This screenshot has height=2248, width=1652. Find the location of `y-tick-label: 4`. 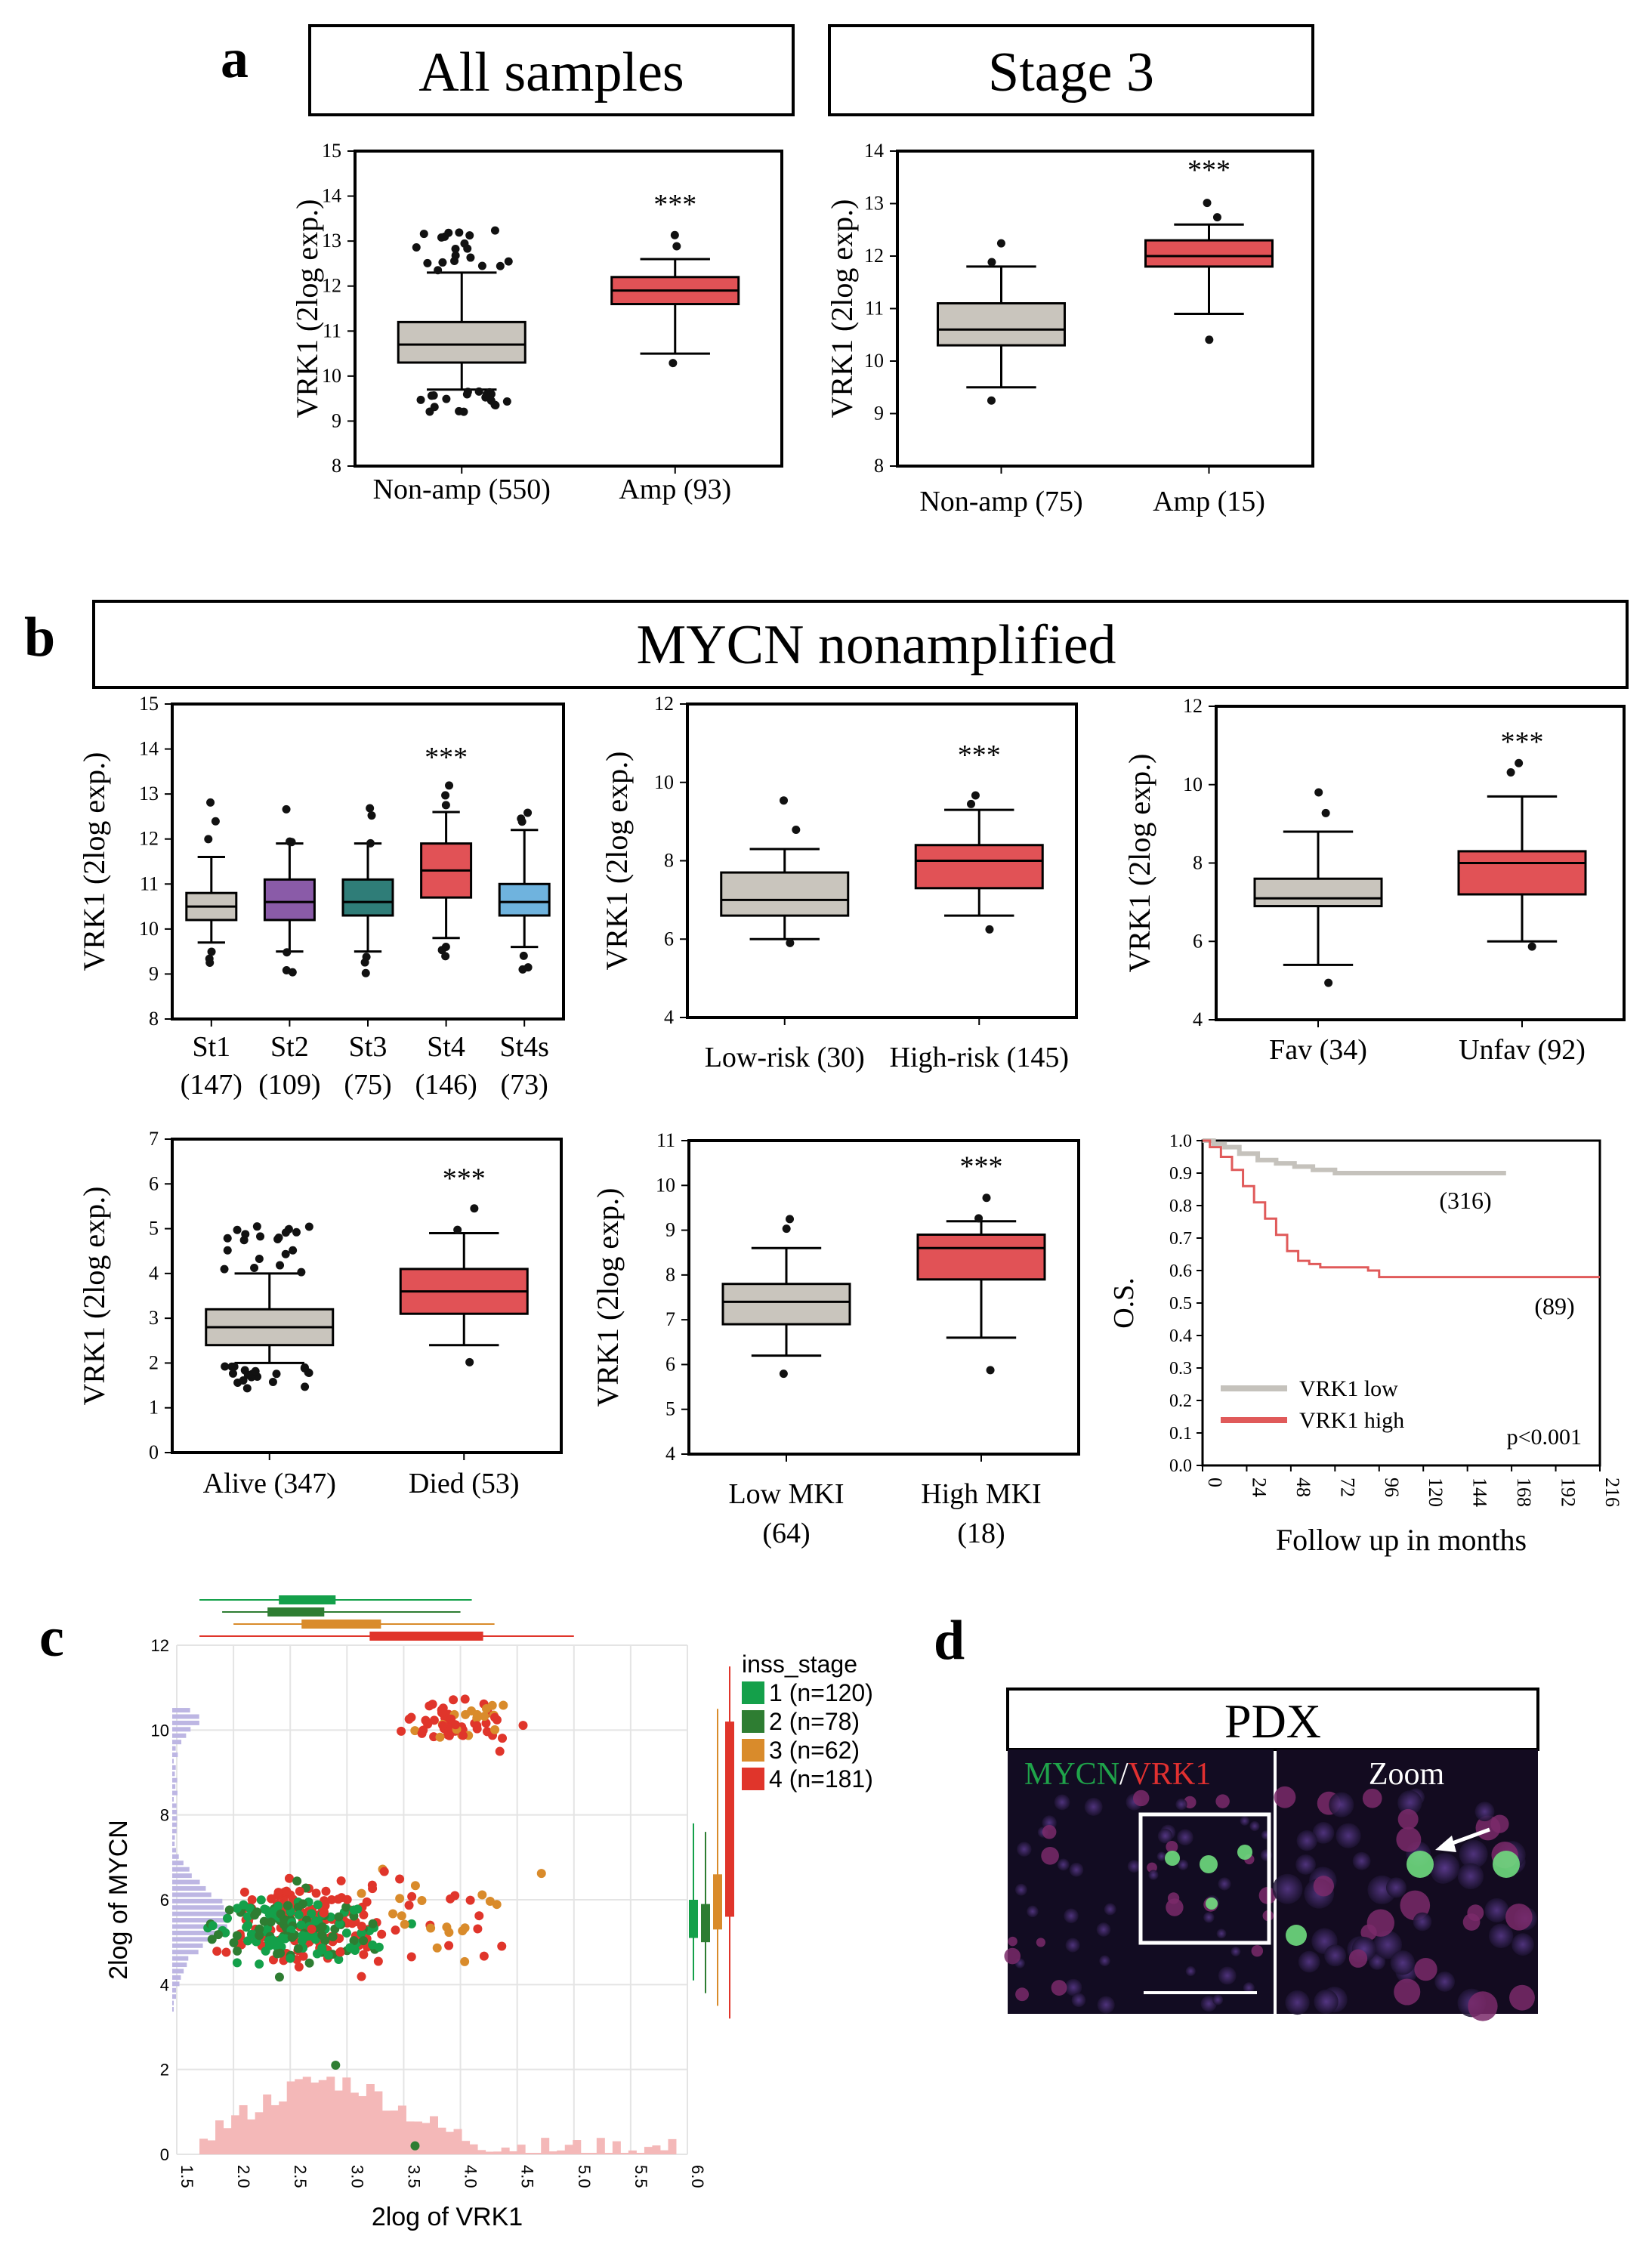

y-tick-label: 4 is located at coordinates (670, 1454).